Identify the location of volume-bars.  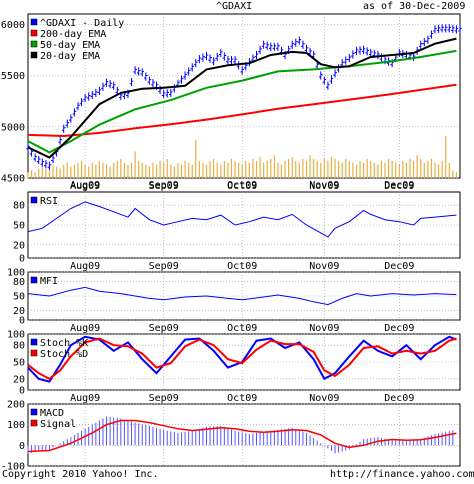
(242, 157).